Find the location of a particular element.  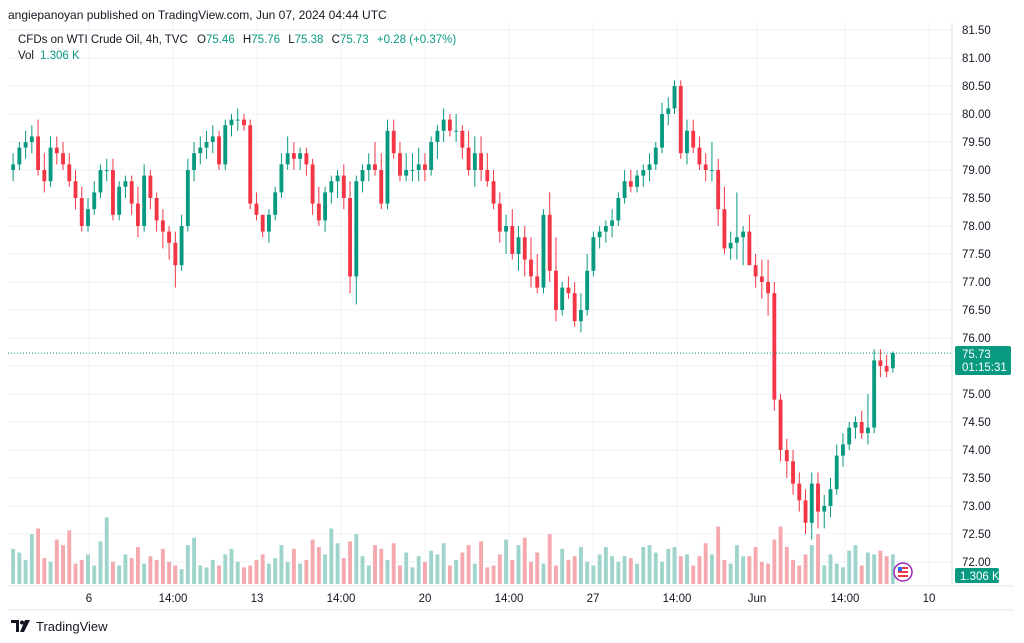

flag-icon is located at coordinates (903, 572).